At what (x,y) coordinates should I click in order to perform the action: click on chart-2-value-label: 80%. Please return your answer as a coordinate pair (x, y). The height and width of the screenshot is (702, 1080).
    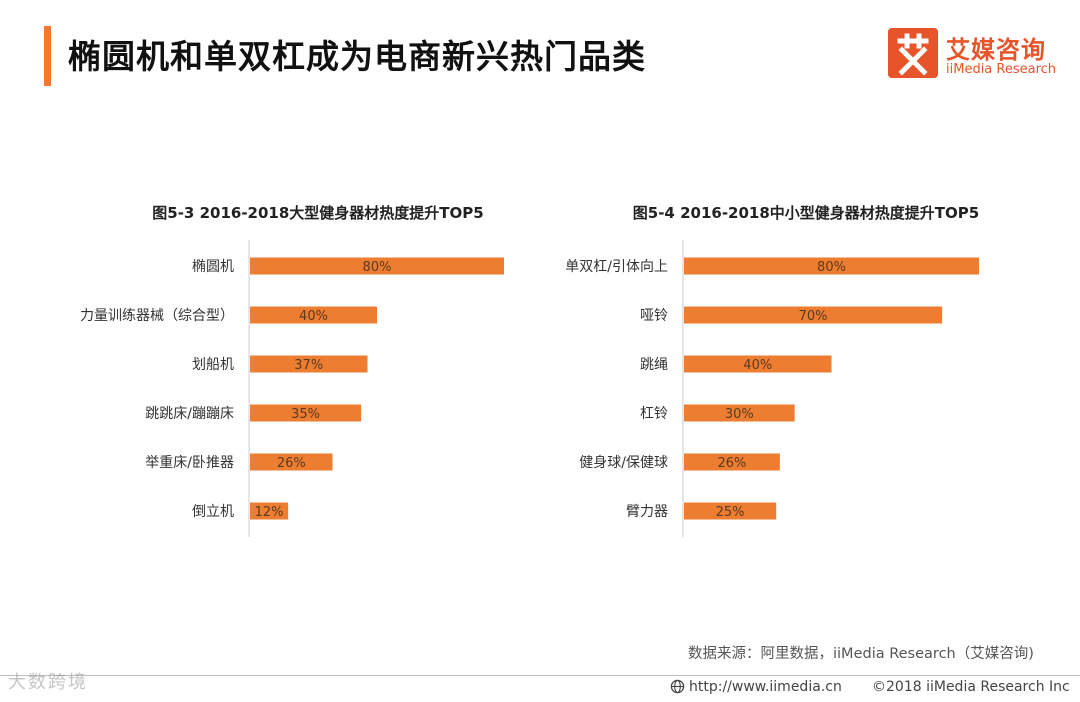
    Looking at the image, I should click on (831, 267).